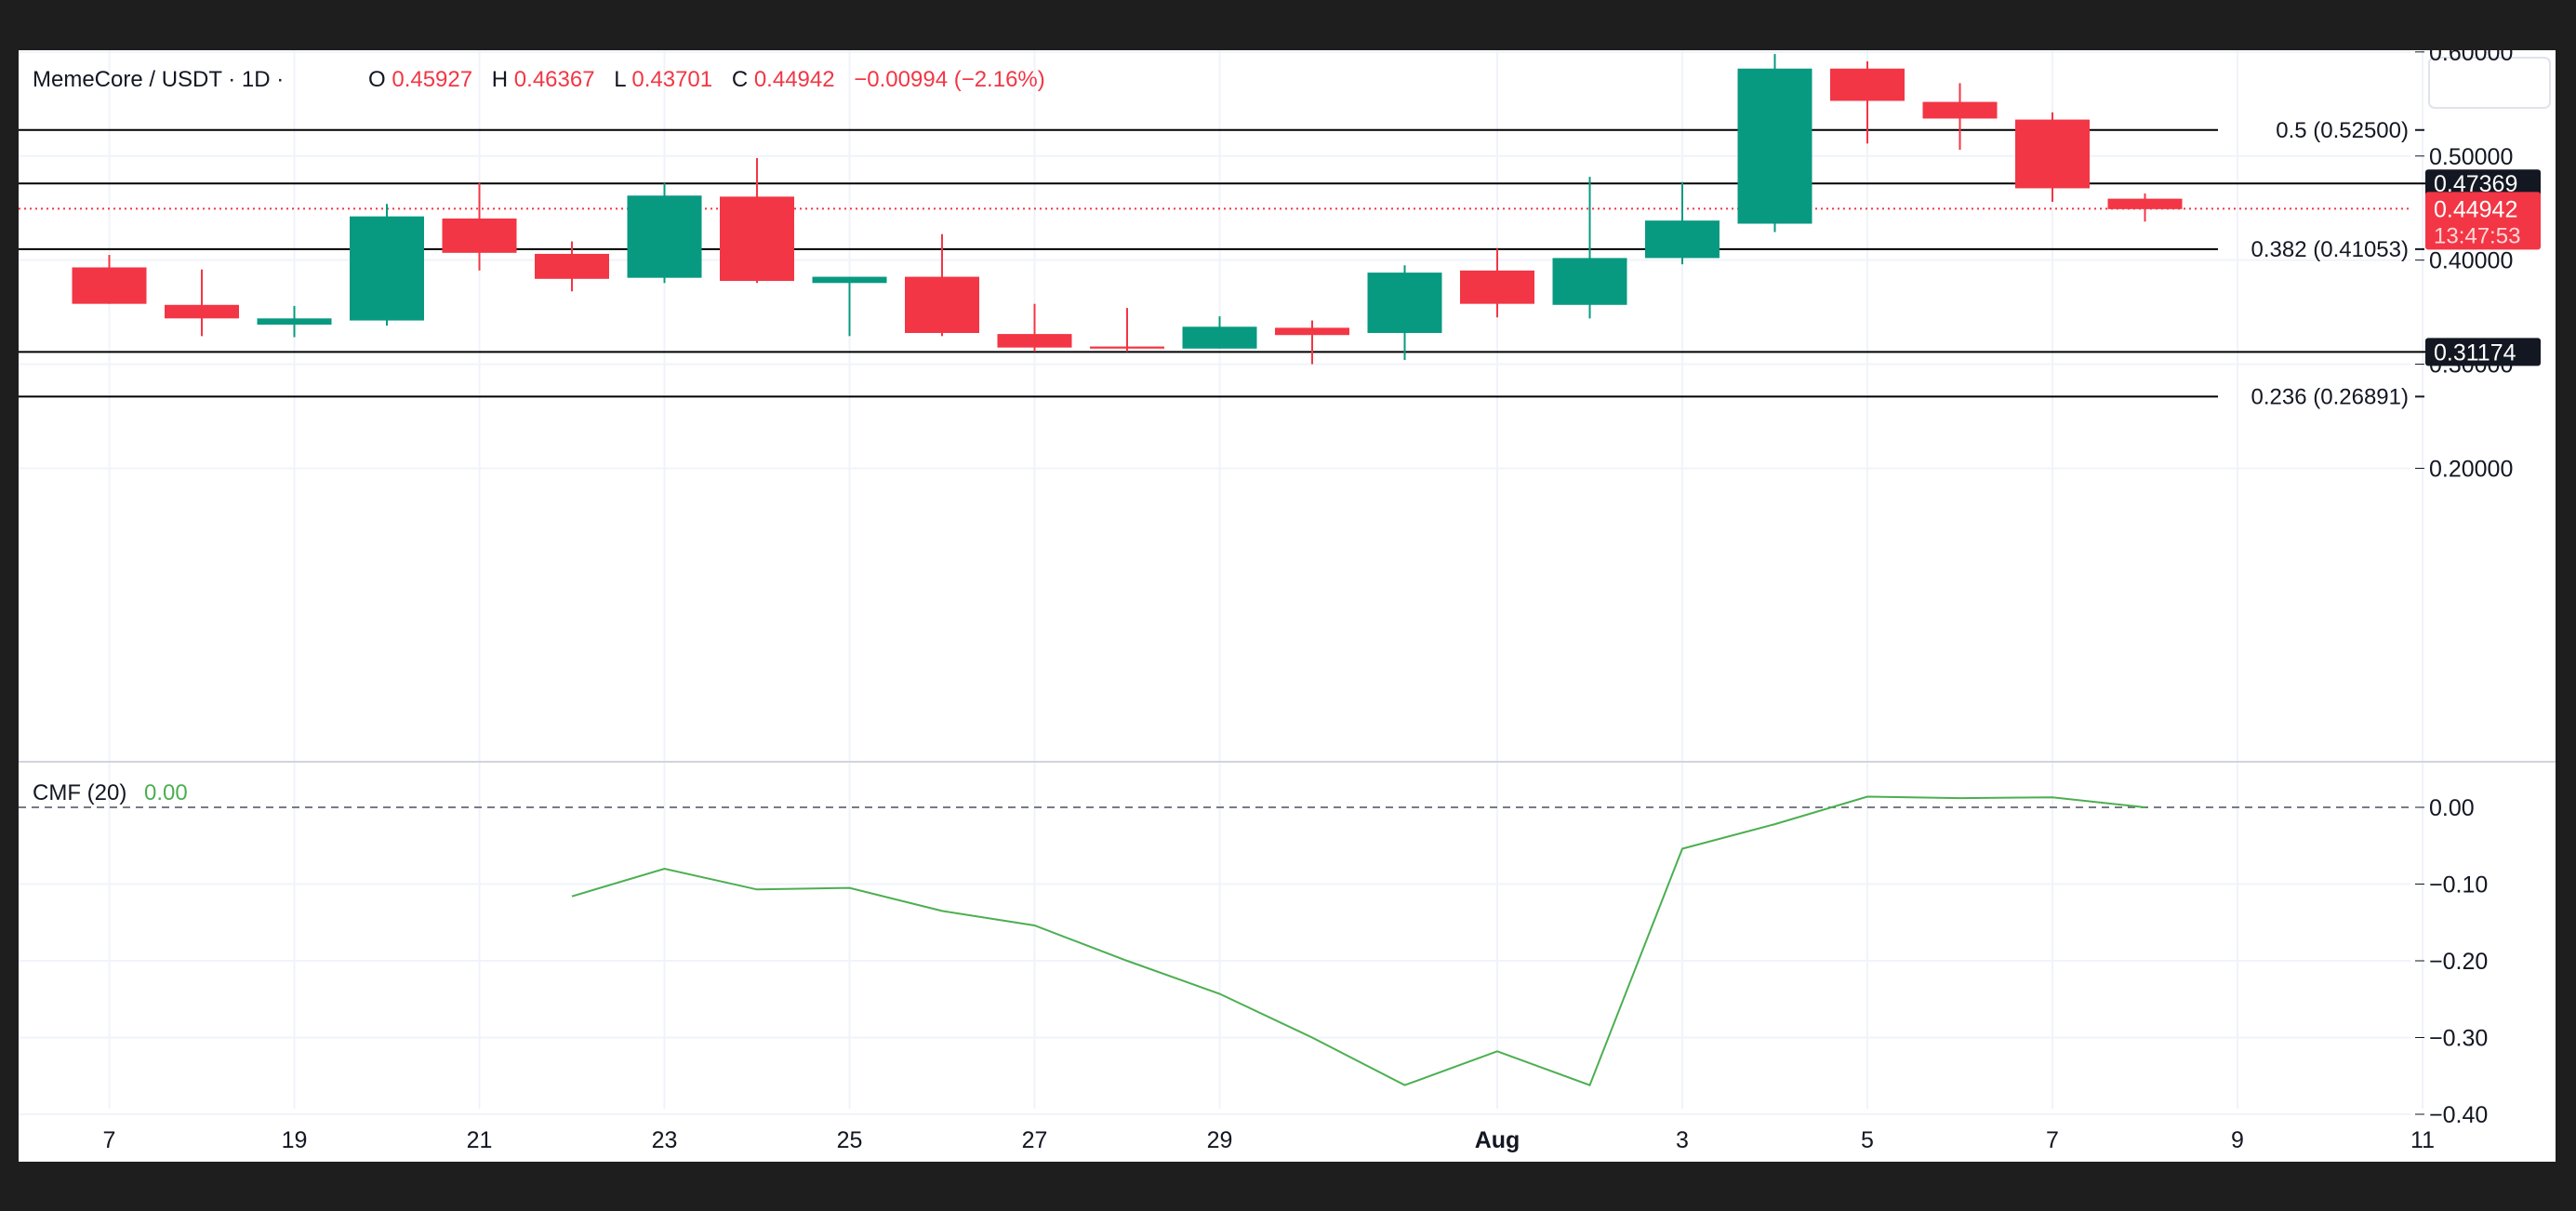 This screenshot has height=1211, width=2576. What do you see at coordinates (554, 79) in the screenshot?
I see `high-value: 0.46367` at bounding box center [554, 79].